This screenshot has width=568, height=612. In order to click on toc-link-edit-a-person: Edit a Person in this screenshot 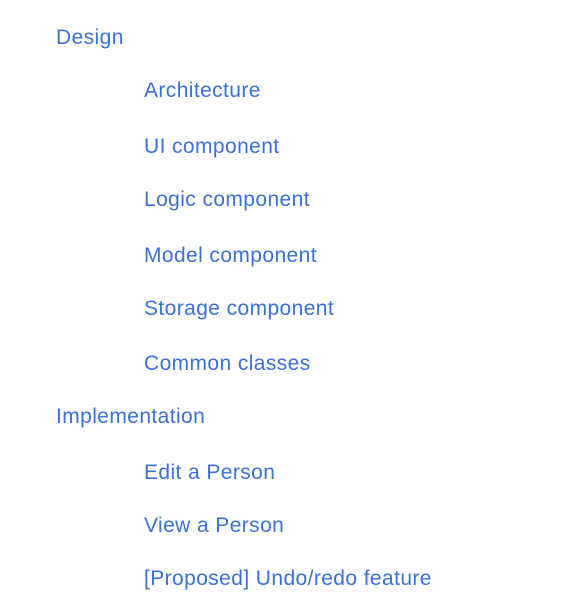, I will do `click(210, 472)`.